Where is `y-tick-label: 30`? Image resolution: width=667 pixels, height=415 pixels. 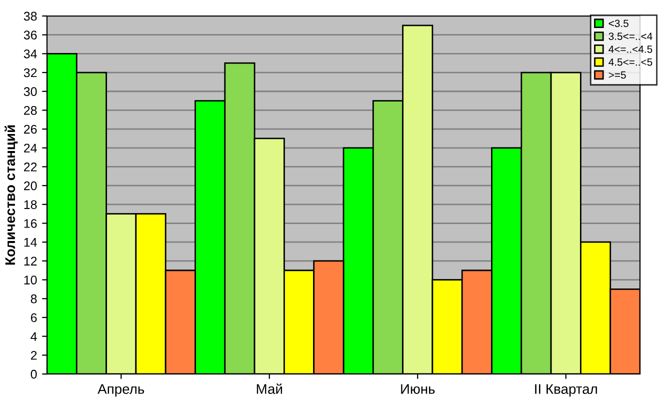
y-tick-label: 30 is located at coordinates (30, 91).